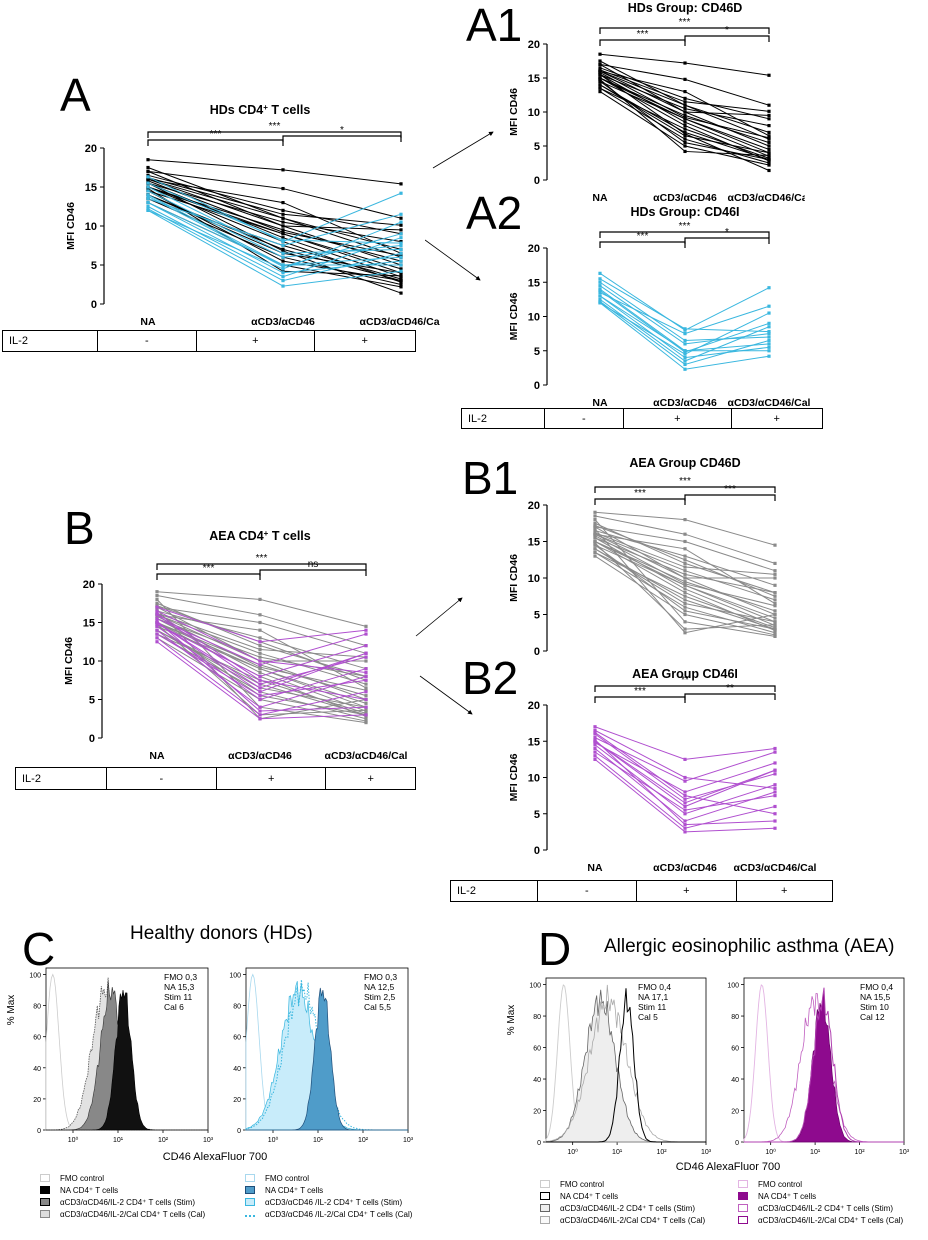 Image resolution: width=928 pixels, height=1240 pixels. What do you see at coordinates (514, 112) in the screenshot?
I see `y-axis-label: MFI CD46` at bounding box center [514, 112].